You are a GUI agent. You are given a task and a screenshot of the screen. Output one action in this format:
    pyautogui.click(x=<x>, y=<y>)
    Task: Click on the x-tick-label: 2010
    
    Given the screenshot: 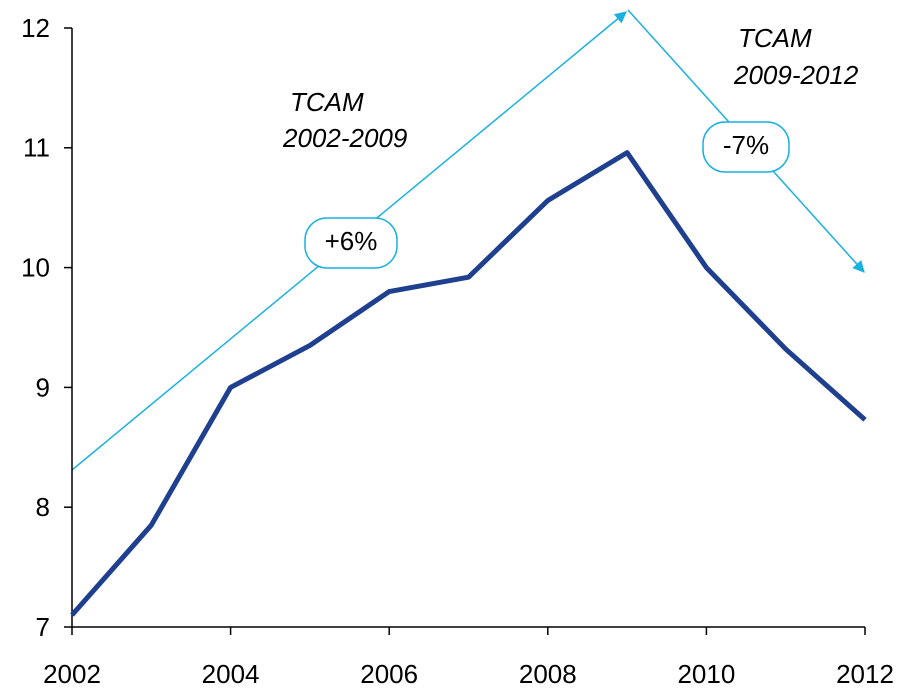 What is the action you would take?
    pyautogui.click(x=706, y=674)
    